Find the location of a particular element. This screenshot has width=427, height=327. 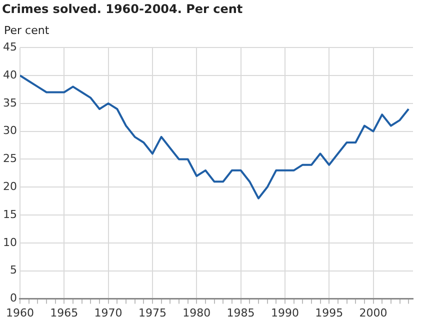

y-tick-label: 45 is located at coordinates (9, 47).